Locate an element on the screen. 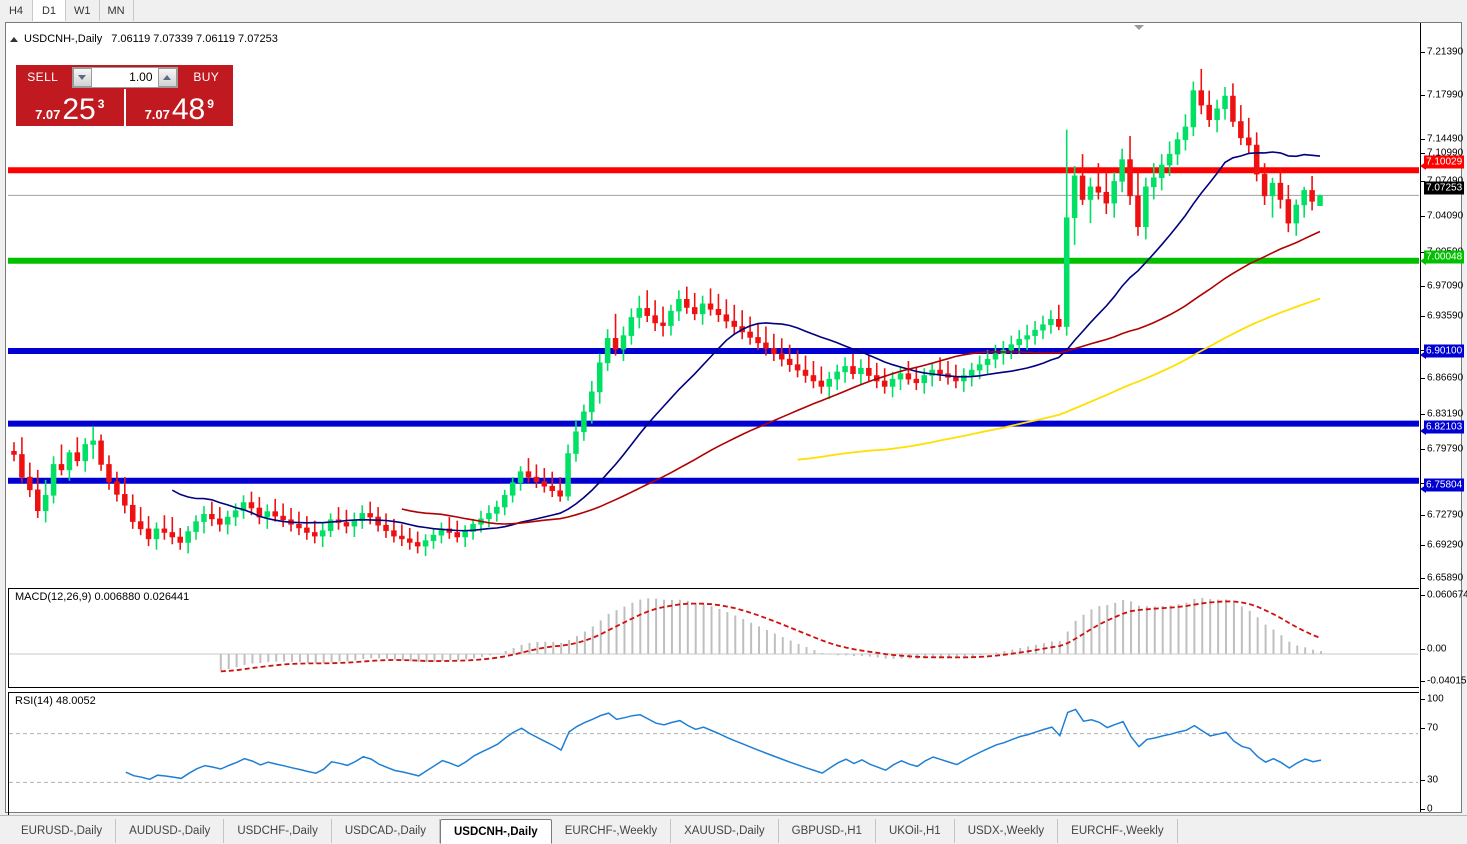 This screenshot has height=844, width=1467. price-level-tag: 6.90100 is located at coordinates (1444, 351).